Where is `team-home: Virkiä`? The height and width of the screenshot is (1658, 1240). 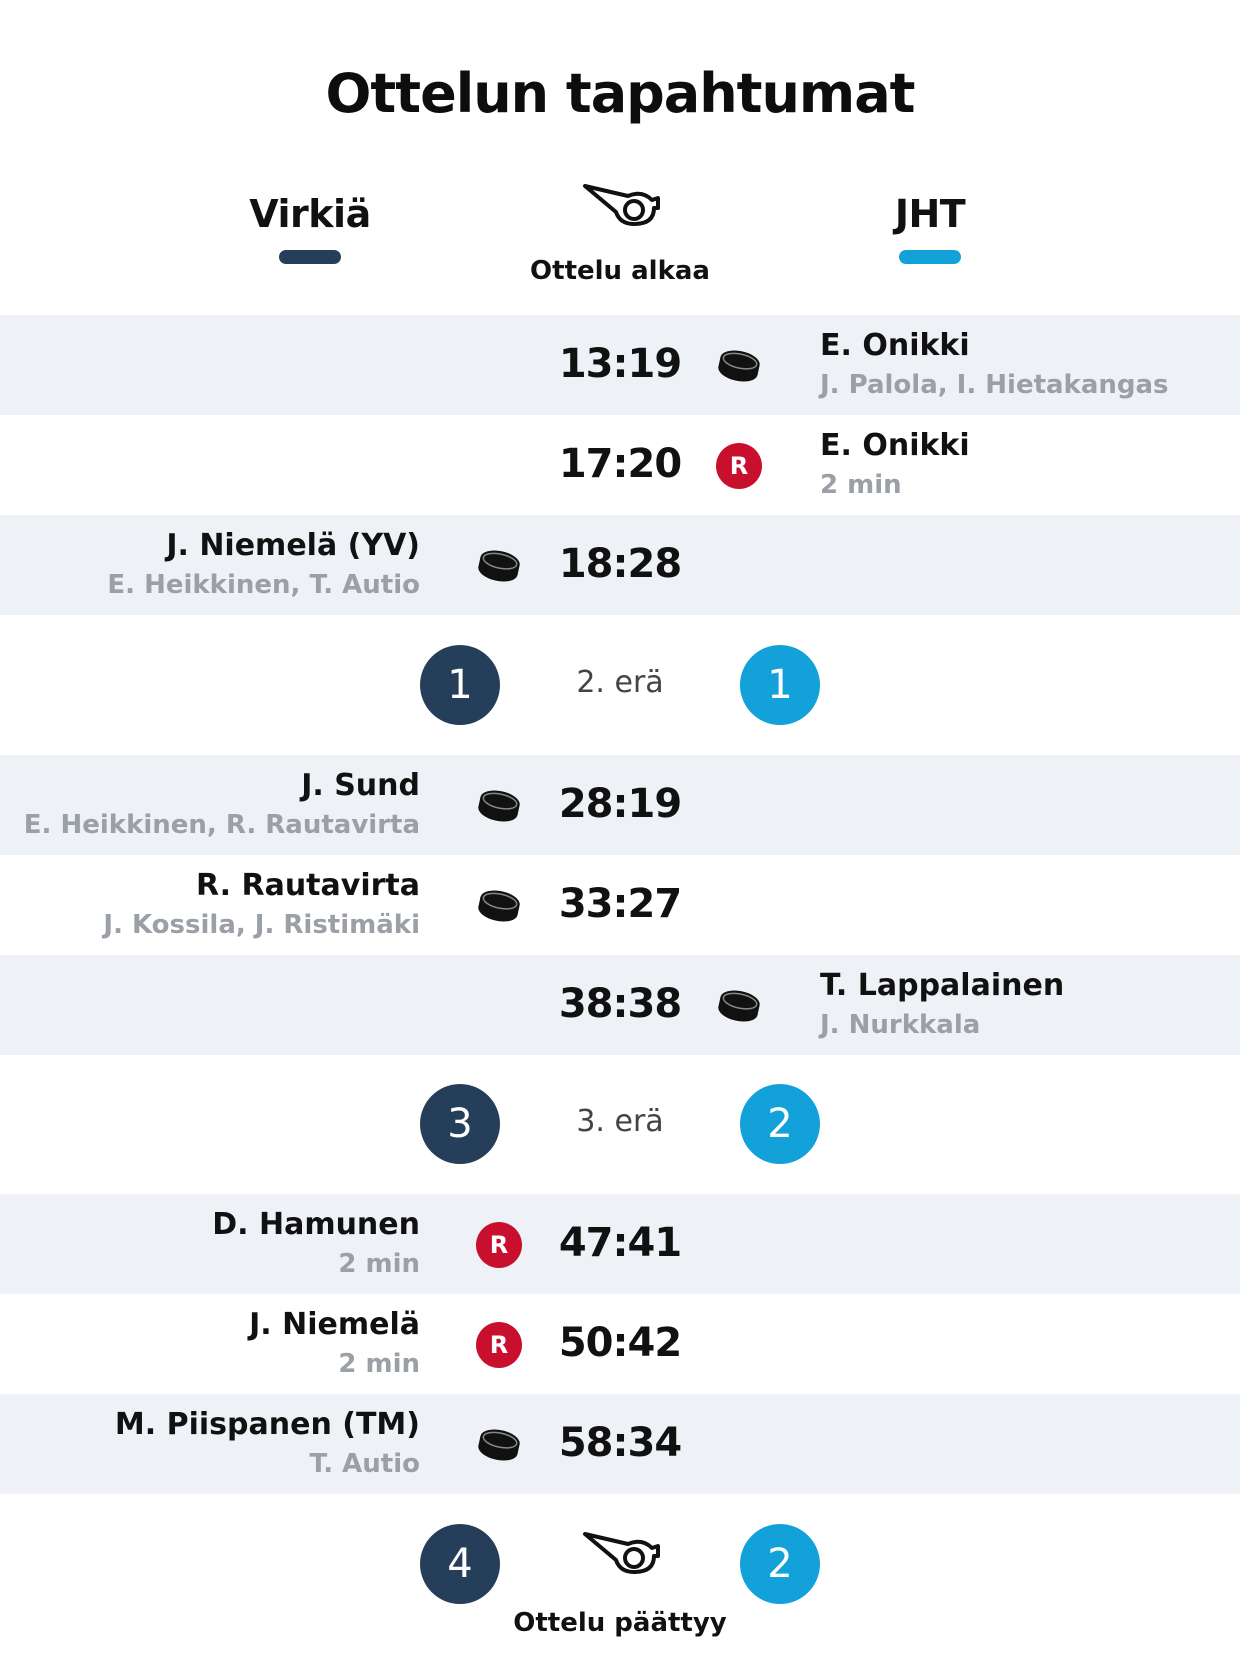
team-home: Virkiä is located at coordinates (310, 228).